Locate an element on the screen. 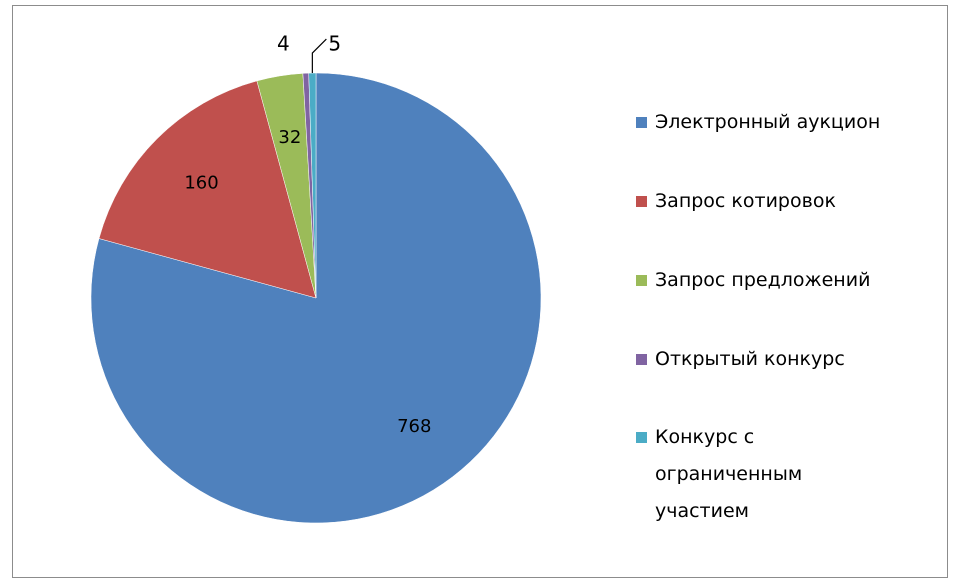 Image resolution: width=958 pixels, height=582 pixels. legend-label: Конкурс с ограниченным участием is located at coordinates (729, 474).